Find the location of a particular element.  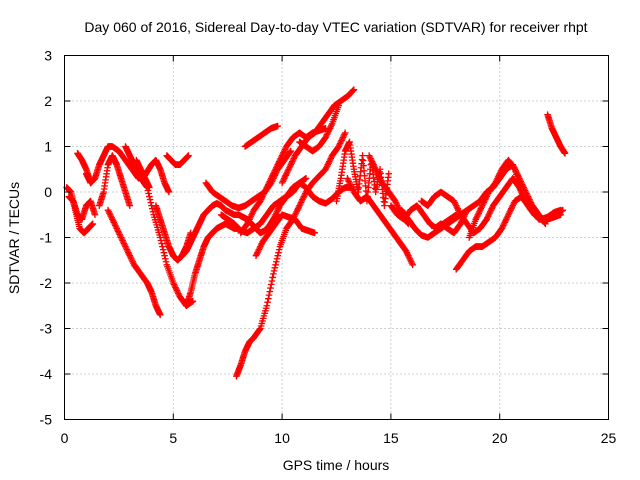

series-s09 is located at coordinates (143, 173).